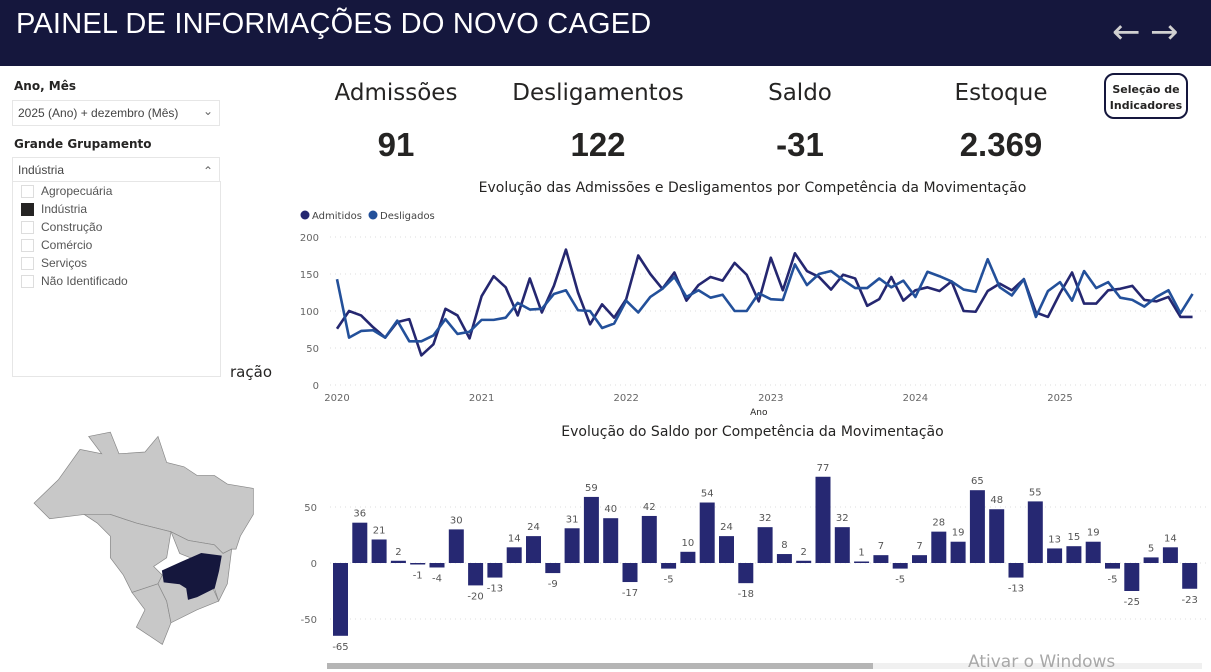 This screenshot has width=1211, height=672. I want to click on bar-data-label: 2, so click(804, 552).